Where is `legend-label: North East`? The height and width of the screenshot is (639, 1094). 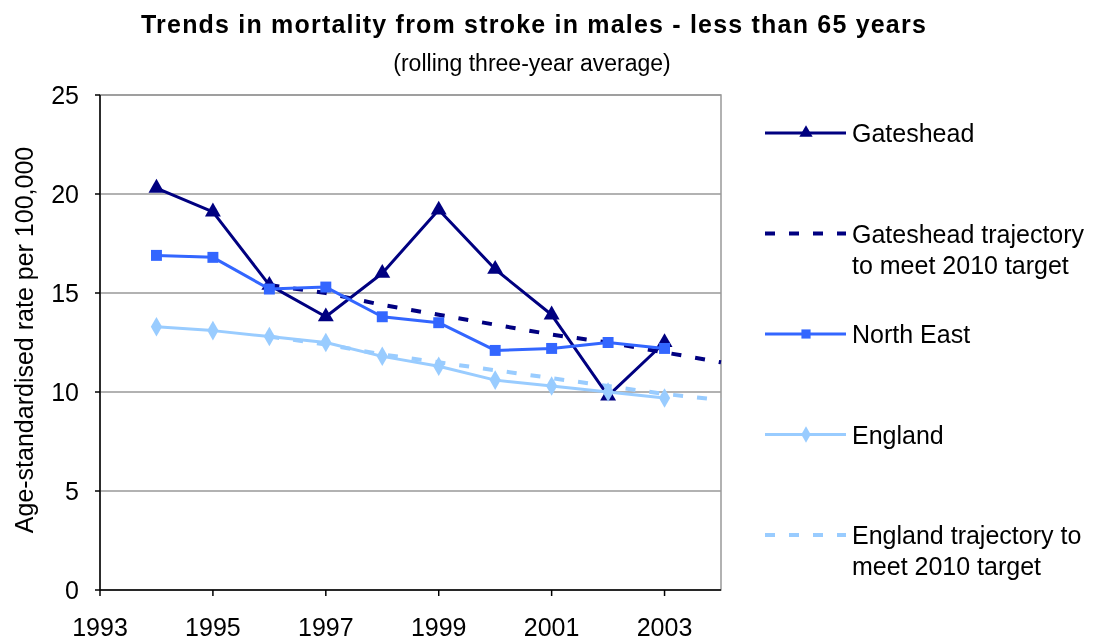 legend-label: North East is located at coordinates (911, 334).